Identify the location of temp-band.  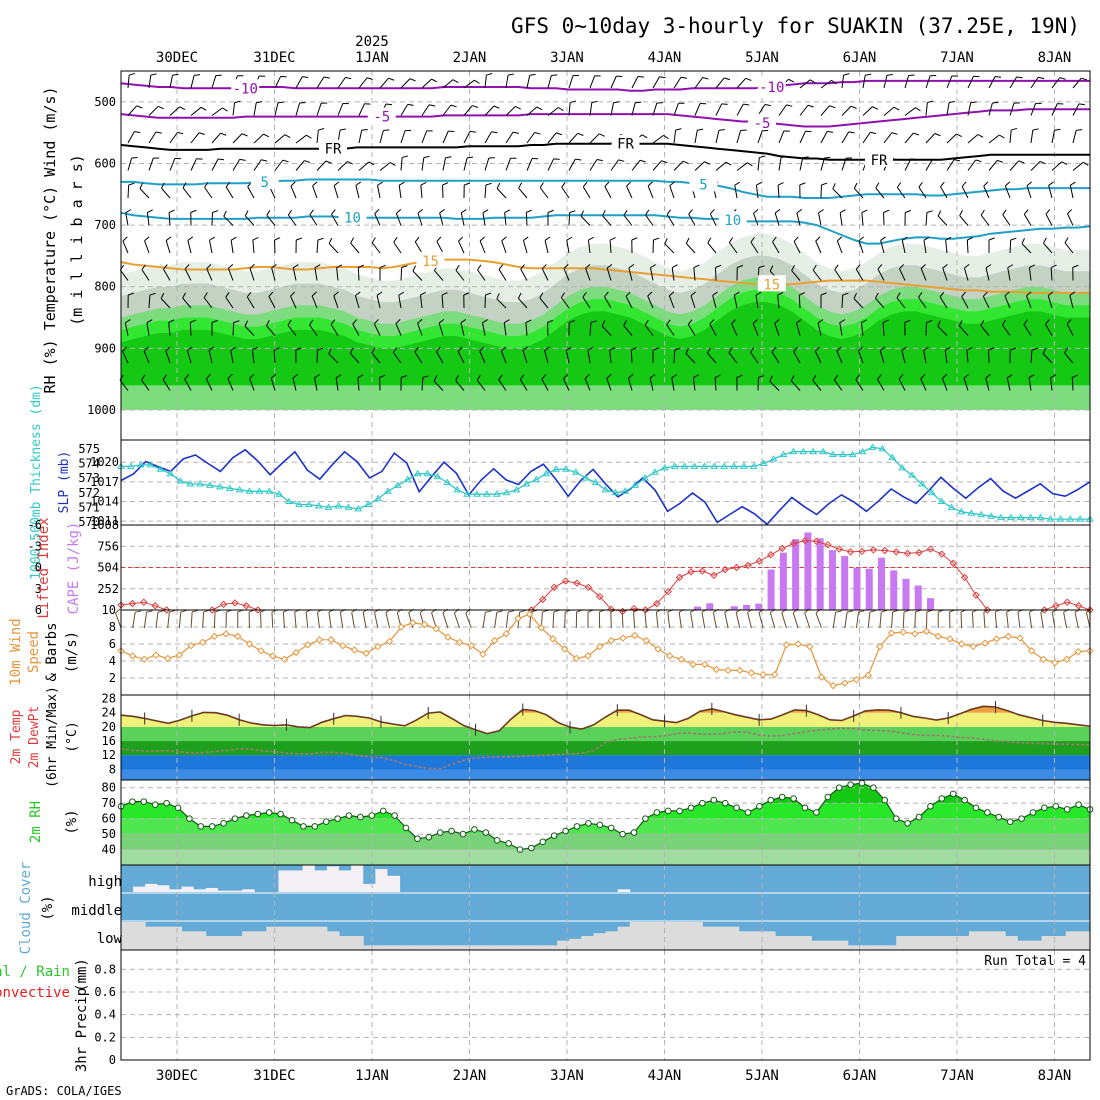
(605, 734).